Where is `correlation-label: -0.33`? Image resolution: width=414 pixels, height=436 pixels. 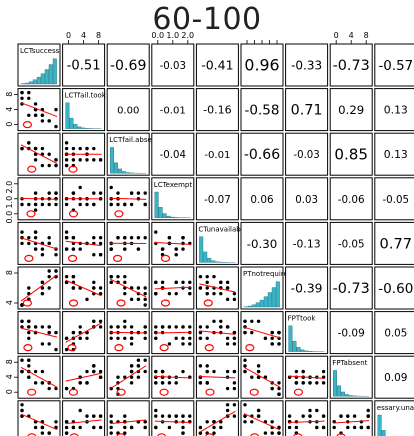 correlation-label: -0.33 is located at coordinates (306, 66).